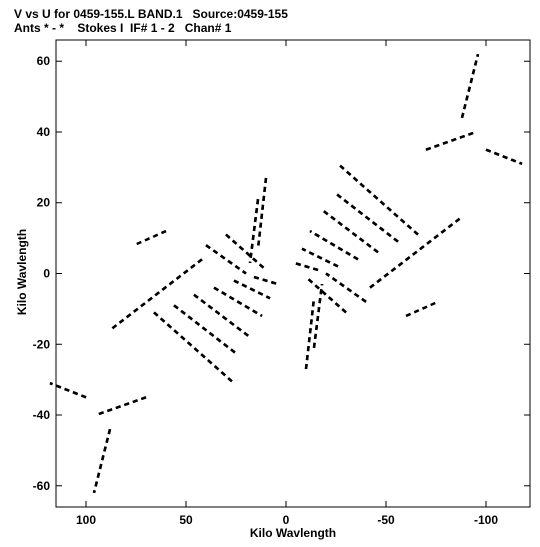  Describe the element at coordinates (42, 415) in the screenshot. I see `y-tick-label: -40` at that location.